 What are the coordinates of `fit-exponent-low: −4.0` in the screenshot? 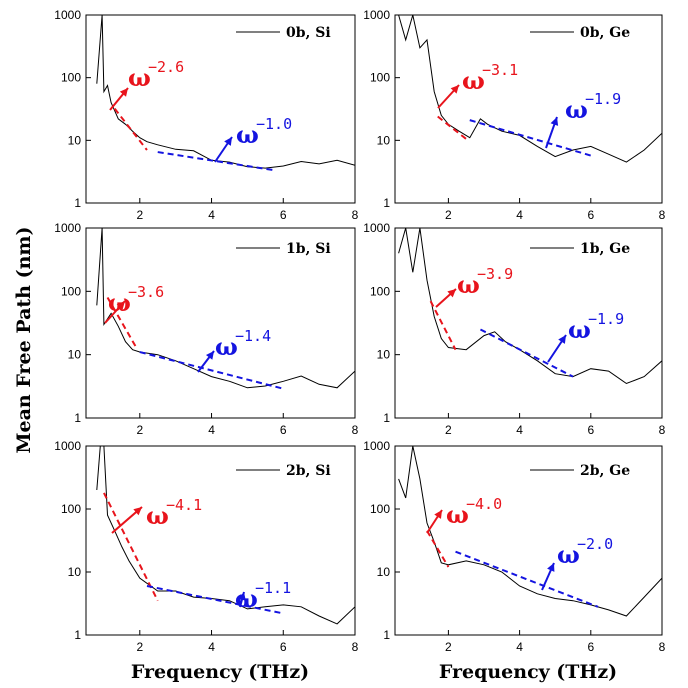 It's located at (484, 504).